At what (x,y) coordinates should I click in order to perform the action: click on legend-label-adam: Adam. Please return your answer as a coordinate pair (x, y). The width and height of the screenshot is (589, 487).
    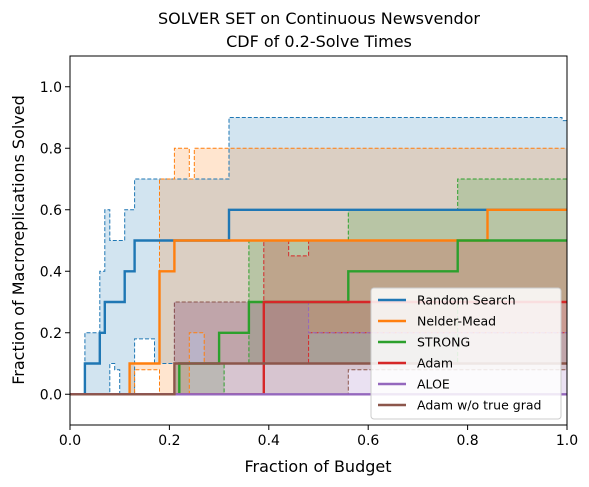
    Looking at the image, I should click on (435, 363).